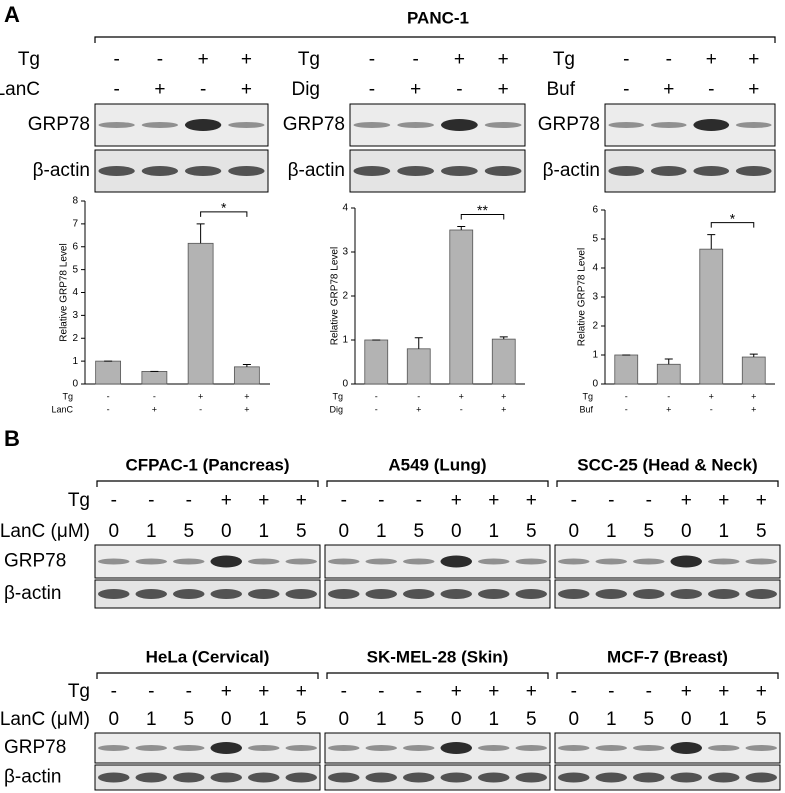 The width and height of the screenshot is (785, 793). What do you see at coordinates (733, 218) in the screenshot?
I see `significance-mark: *` at bounding box center [733, 218].